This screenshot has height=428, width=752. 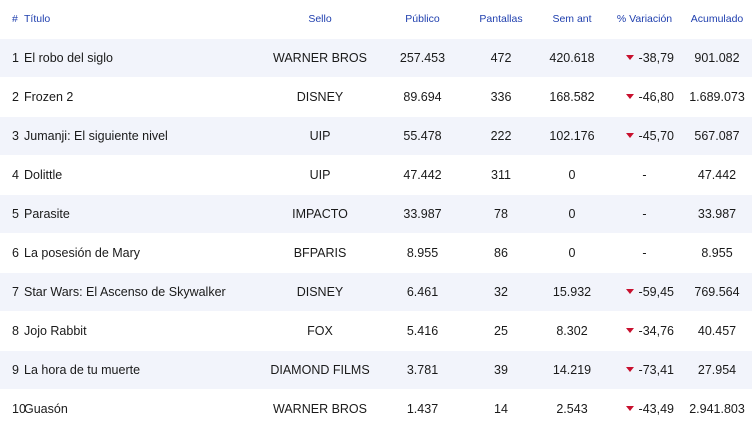 I want to click on header-rank: #, so click(x=12, y=19).